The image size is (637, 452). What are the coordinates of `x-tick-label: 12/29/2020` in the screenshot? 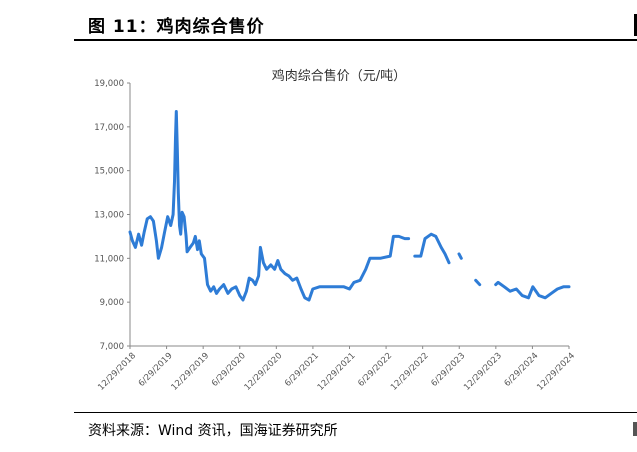 It's located at (264, 372).